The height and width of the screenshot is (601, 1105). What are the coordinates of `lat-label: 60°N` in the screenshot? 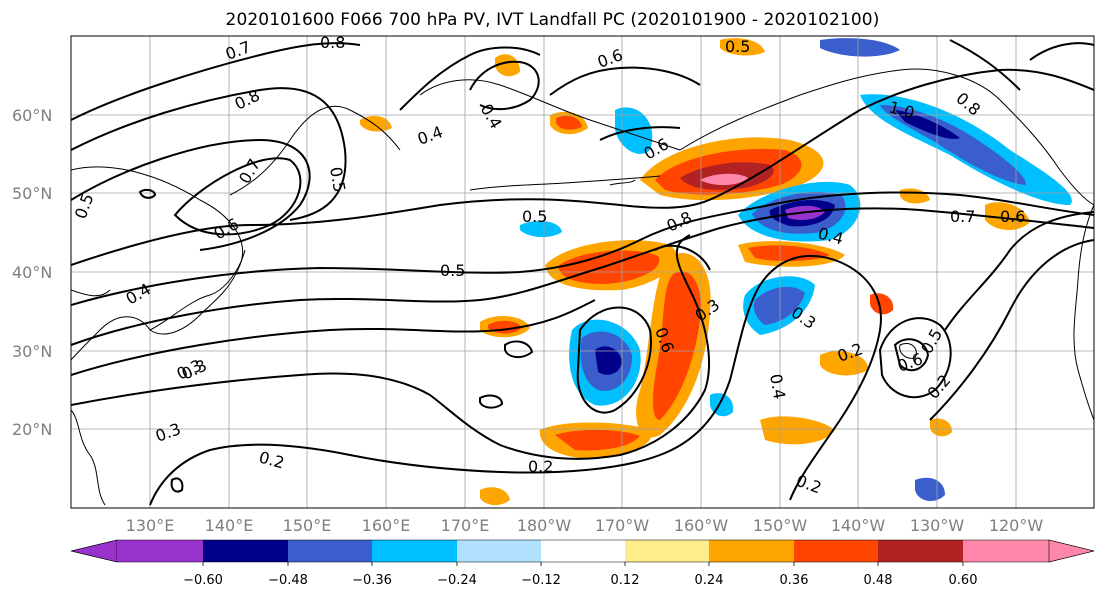 It's located at (32, 115).